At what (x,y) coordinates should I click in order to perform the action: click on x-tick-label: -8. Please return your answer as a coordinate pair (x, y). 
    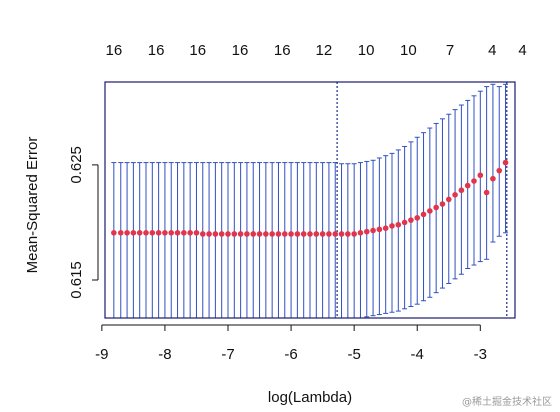
    Looking at the image, I should click on (164, 354).